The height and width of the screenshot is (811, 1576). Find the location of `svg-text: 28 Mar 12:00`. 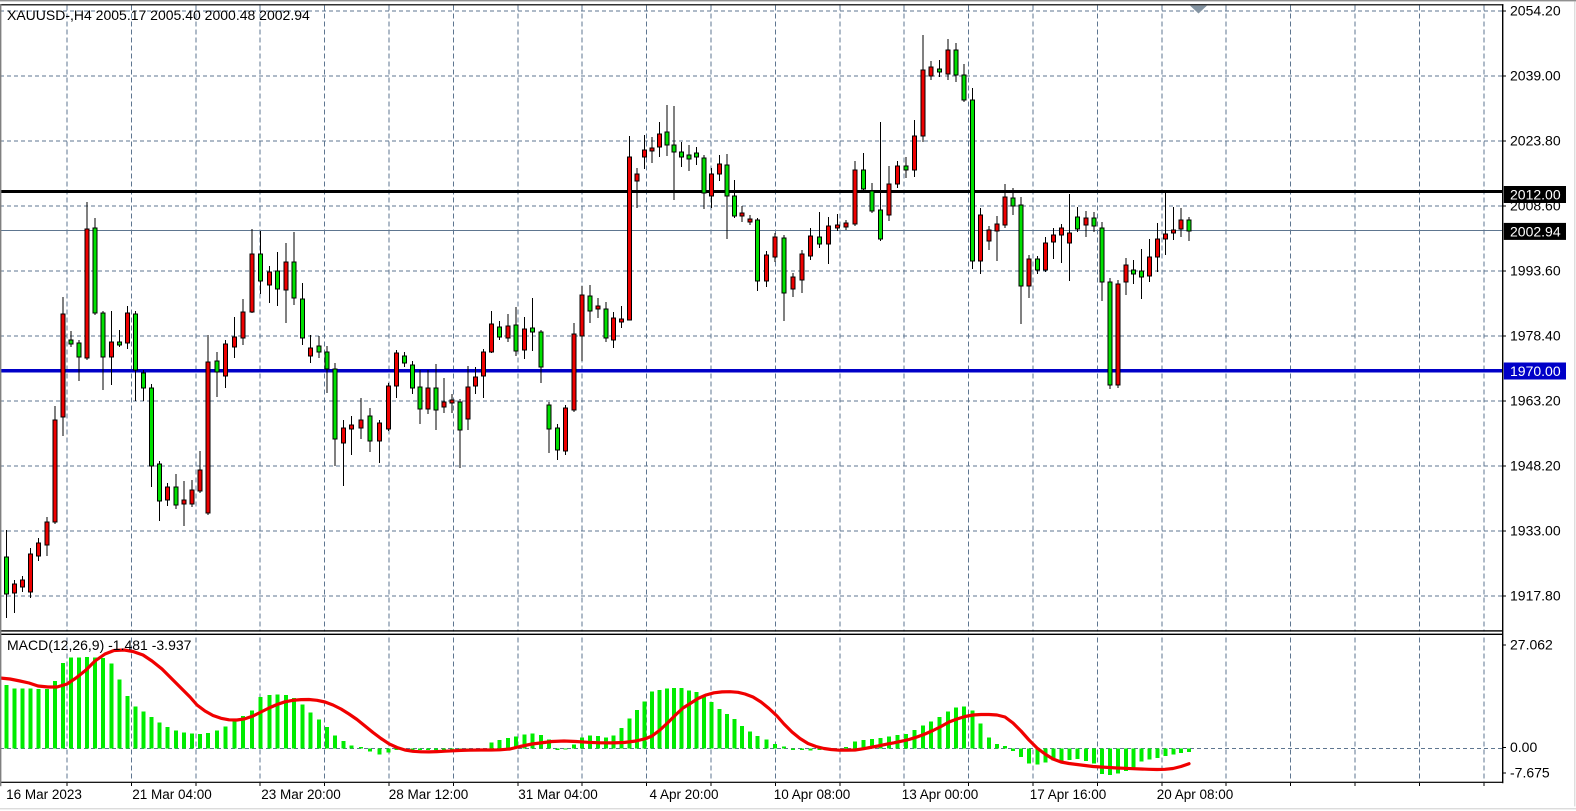

svg-text: 28 Mar 12:00 is located at coordinates (429, 794).